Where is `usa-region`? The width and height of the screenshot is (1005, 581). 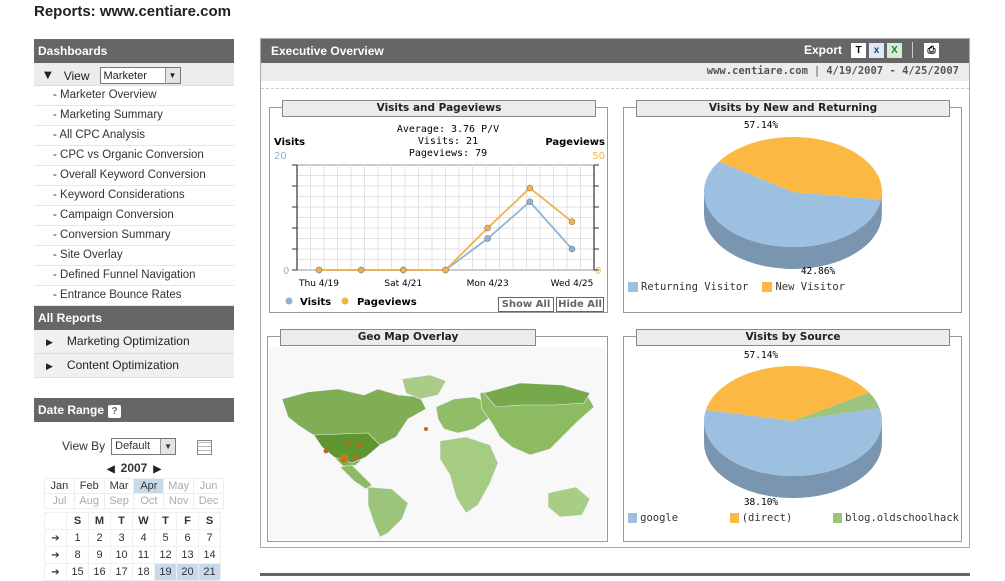
usa-region is located at coordinates (347, 448).